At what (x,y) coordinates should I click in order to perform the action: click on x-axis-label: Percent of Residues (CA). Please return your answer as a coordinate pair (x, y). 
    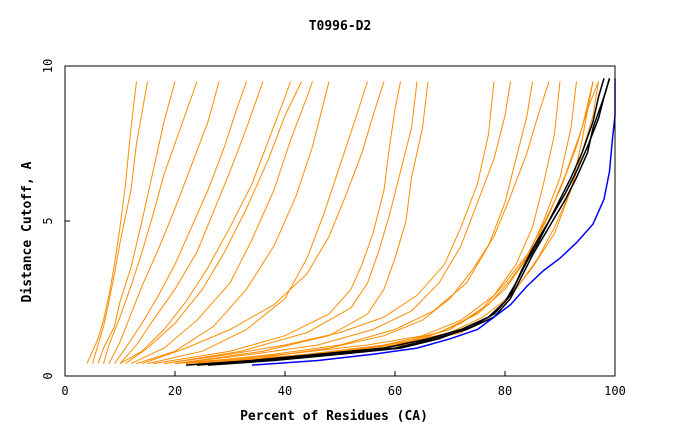
    Looking at the image, I should click on (334, 416).